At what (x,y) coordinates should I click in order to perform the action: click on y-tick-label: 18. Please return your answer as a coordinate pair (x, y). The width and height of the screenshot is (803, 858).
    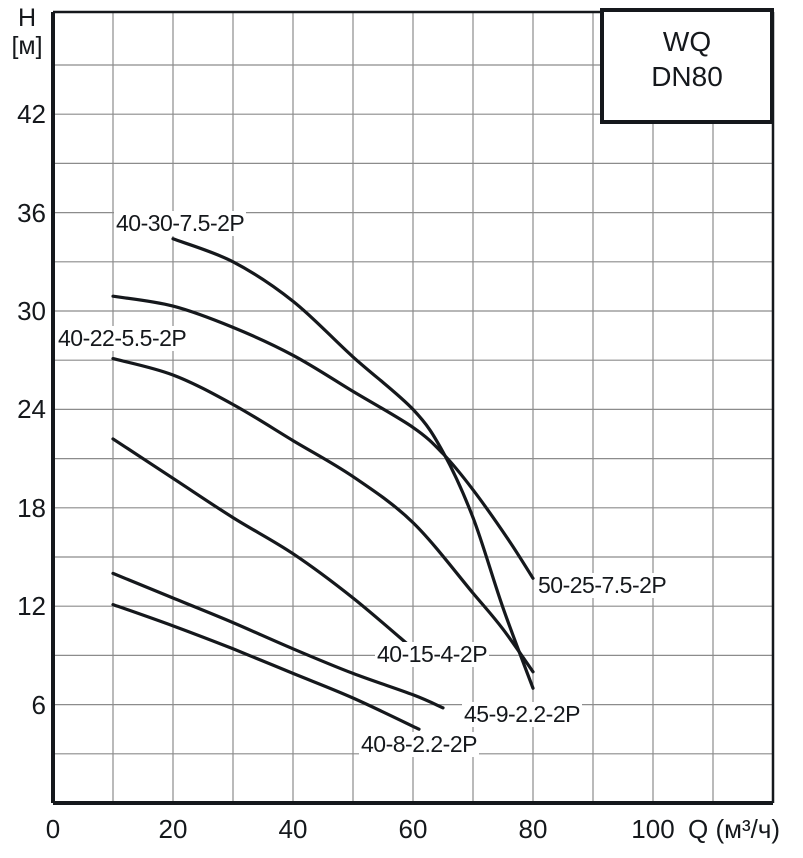
    Looking at the image, I should click on (31, 508).